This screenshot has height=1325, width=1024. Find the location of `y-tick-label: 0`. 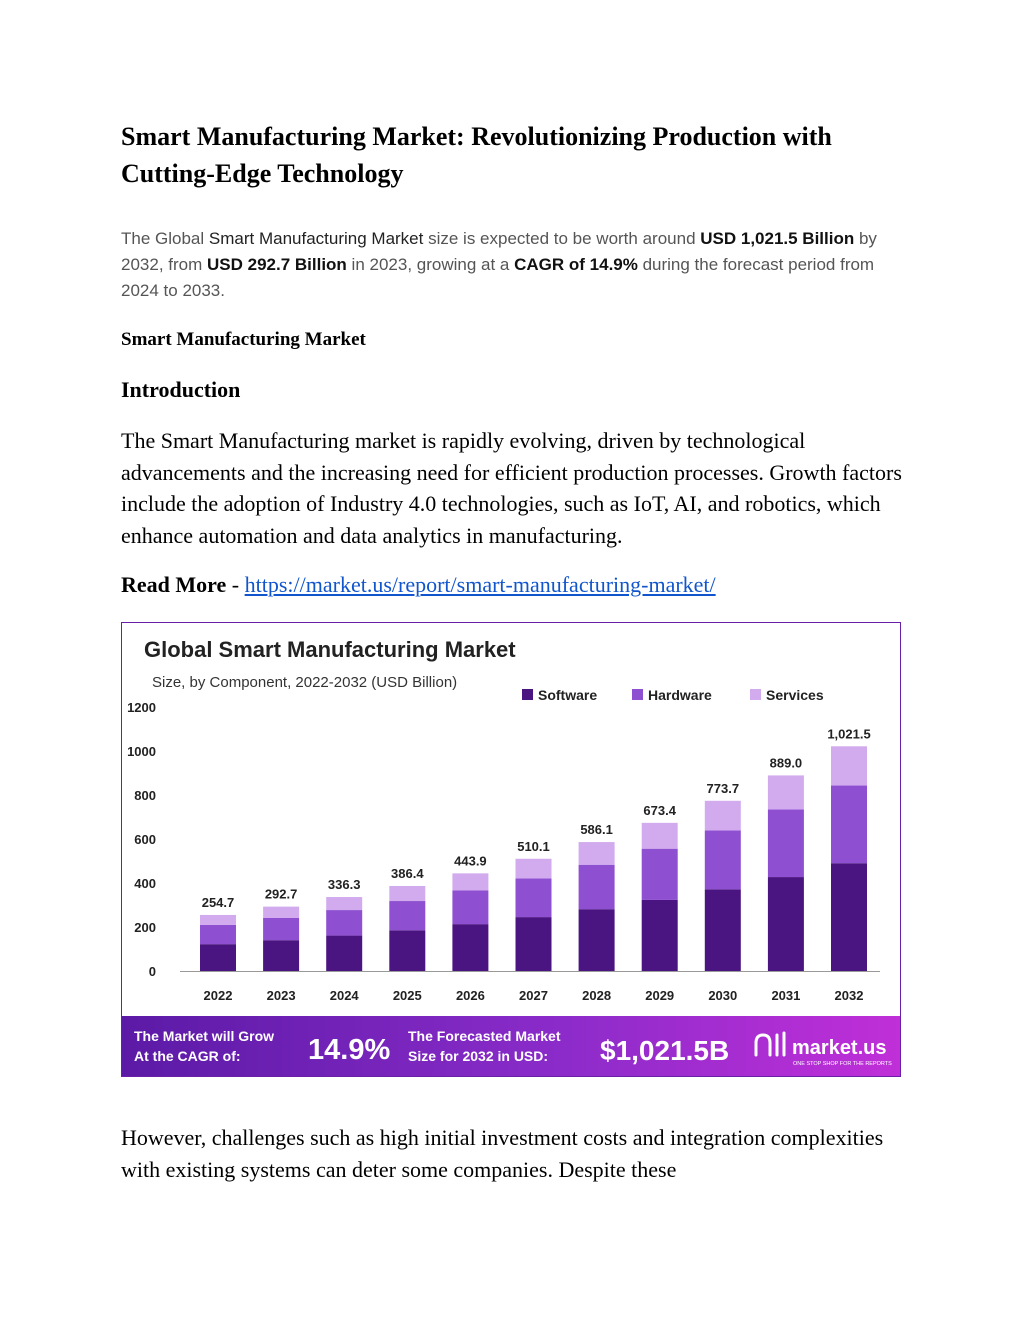

y-tick-label: 0 is located at coordinates (152, 971).